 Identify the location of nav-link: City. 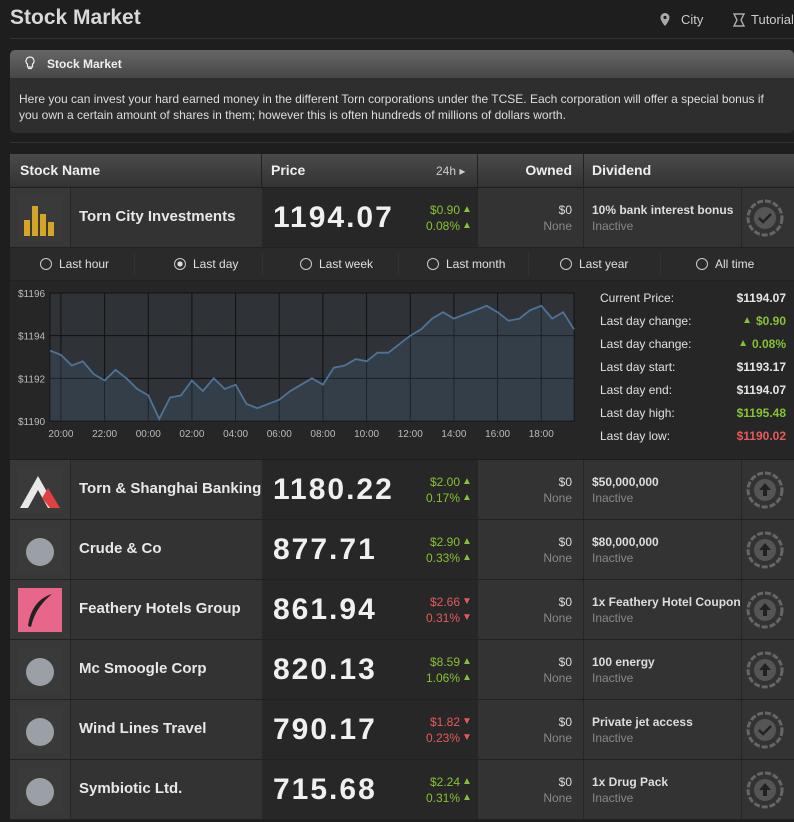
(692, 19).